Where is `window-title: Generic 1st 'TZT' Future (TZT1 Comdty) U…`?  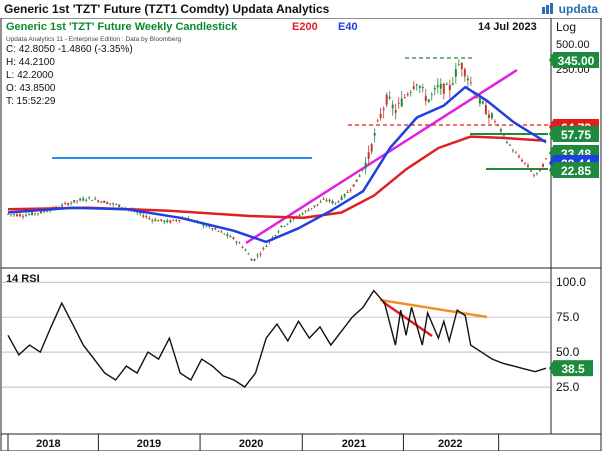
window-title: Generic 1st 'TZT' Future (TZT1 Comdty) U… is located at coordinates (167, 9).